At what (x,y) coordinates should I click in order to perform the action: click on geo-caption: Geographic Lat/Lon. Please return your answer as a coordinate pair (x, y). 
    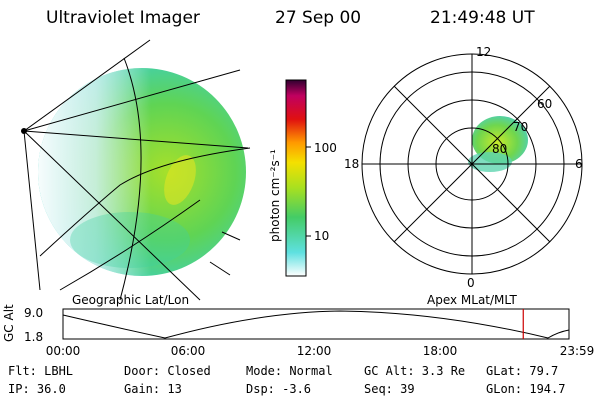
    Looking at the image, I should click on (131, 300).